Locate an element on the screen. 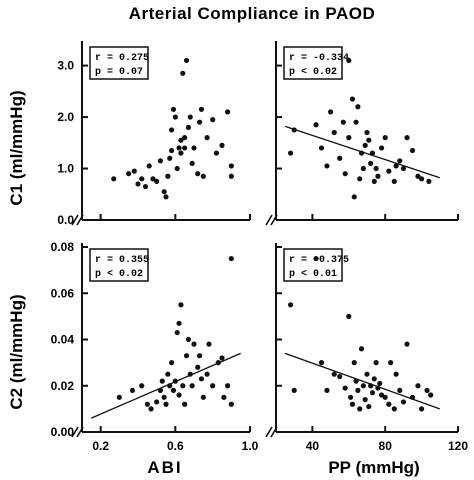 The width and height of the screenshot is (474, 480). x-axis-label-abi: ABI is located at coordinates (164, 467).